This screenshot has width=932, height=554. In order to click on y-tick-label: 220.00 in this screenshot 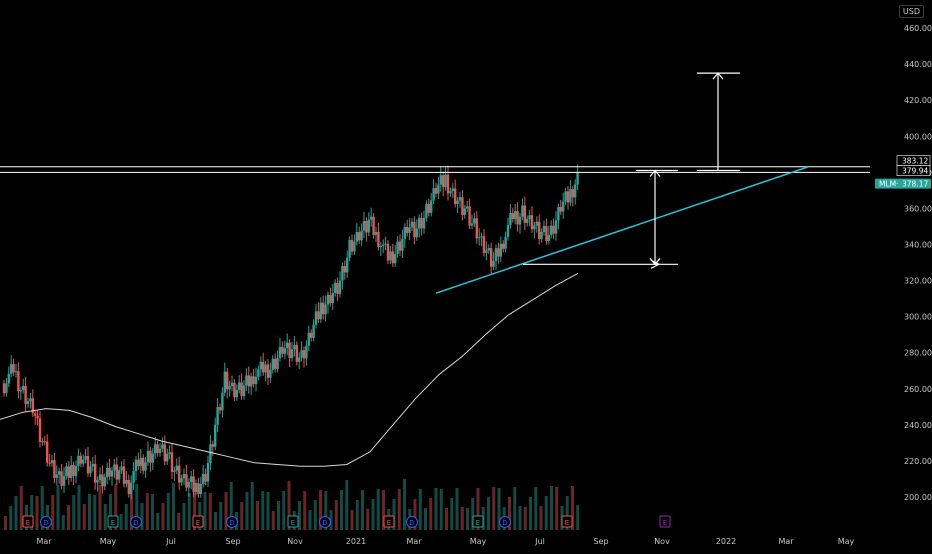, I will do `click(918, 461)`.